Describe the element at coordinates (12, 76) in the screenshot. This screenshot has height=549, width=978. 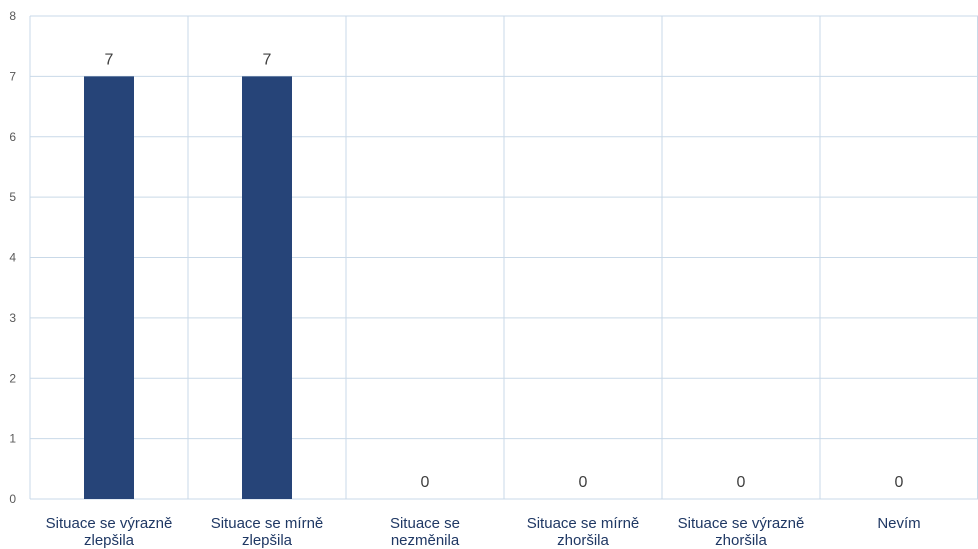
I see `y-tick-label: 7` at that location.